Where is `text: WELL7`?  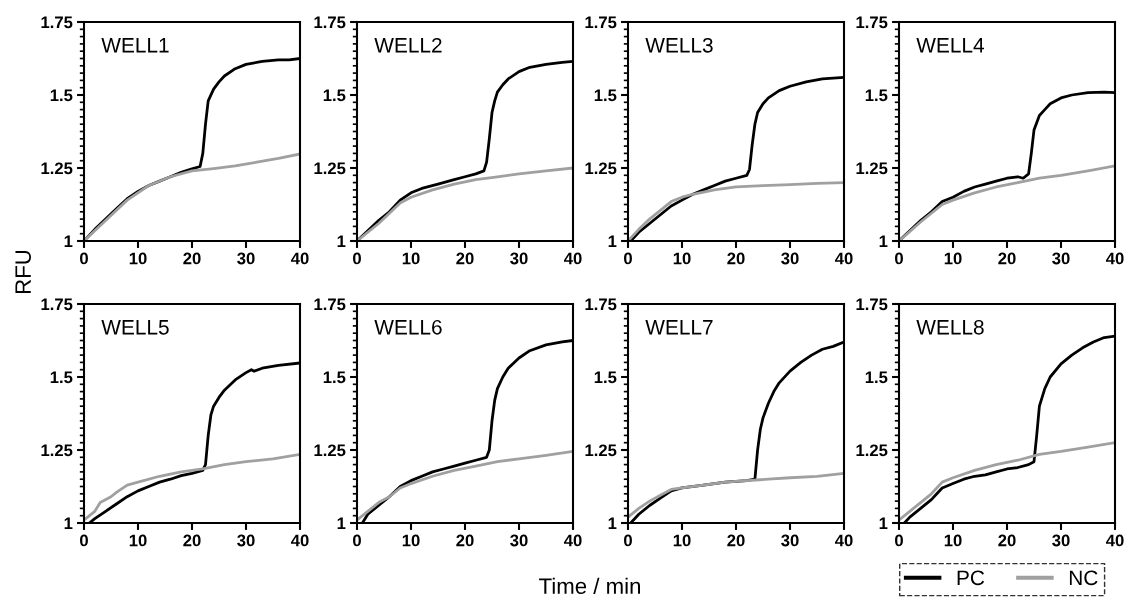 text: WELL7 is located at coordinates (679, 327).